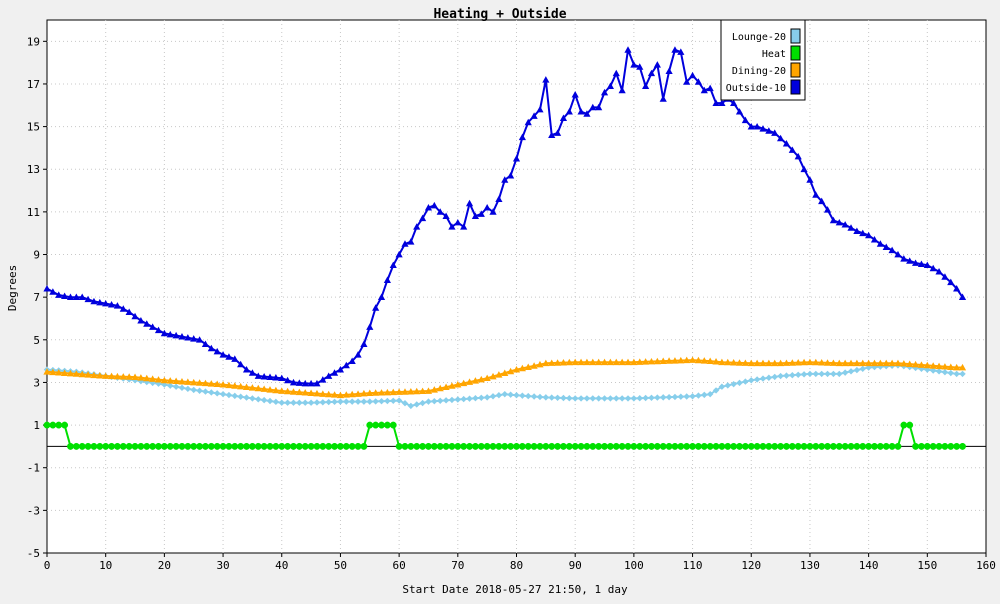 The width and height of the screenshot is (1000, 604). I want to click on x-tick-label: 80, so click(516, 565).